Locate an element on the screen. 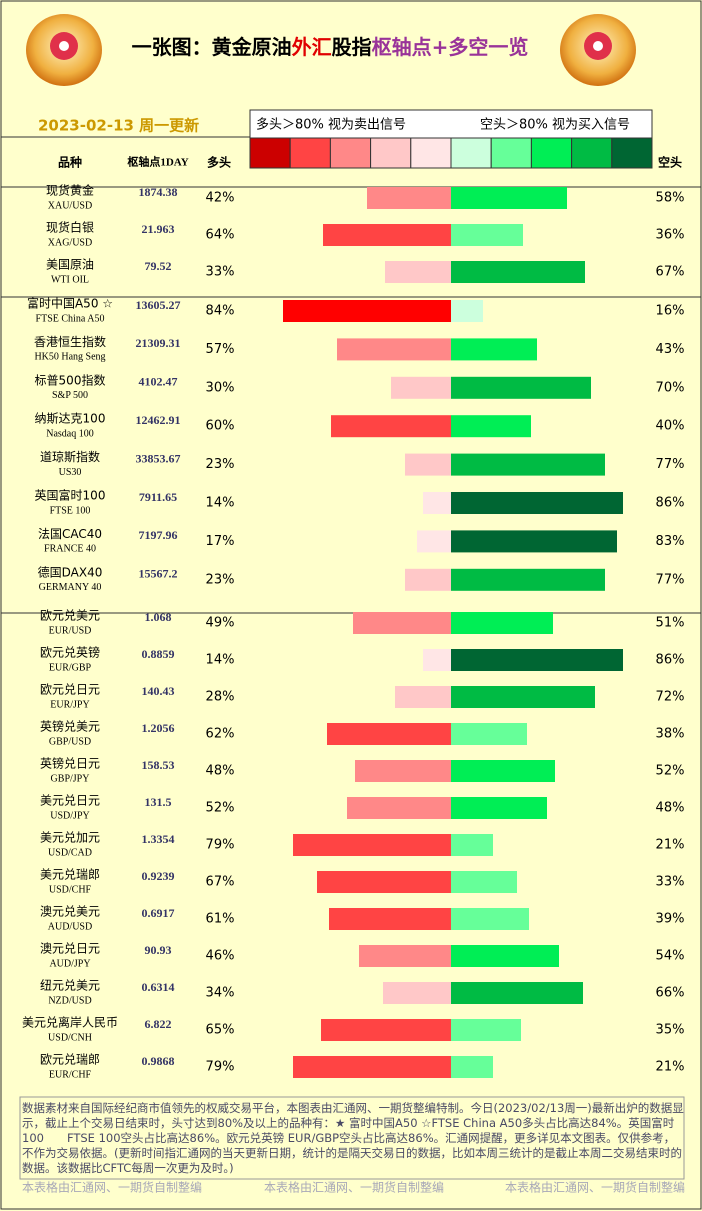  long-label: 23% is located at coordinates (220, 579).